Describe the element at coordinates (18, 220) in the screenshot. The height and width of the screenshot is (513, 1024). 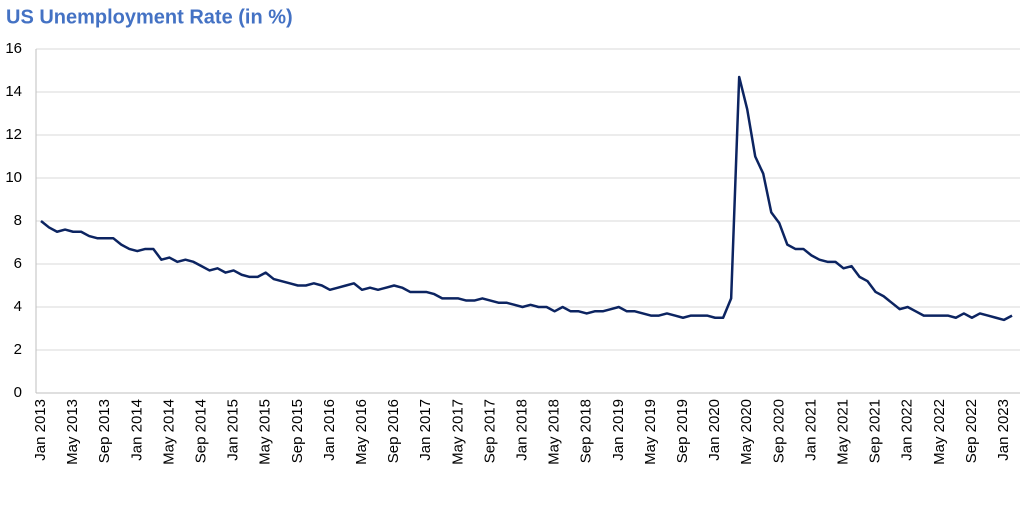
I see `y-tick-label: 8` at that location.